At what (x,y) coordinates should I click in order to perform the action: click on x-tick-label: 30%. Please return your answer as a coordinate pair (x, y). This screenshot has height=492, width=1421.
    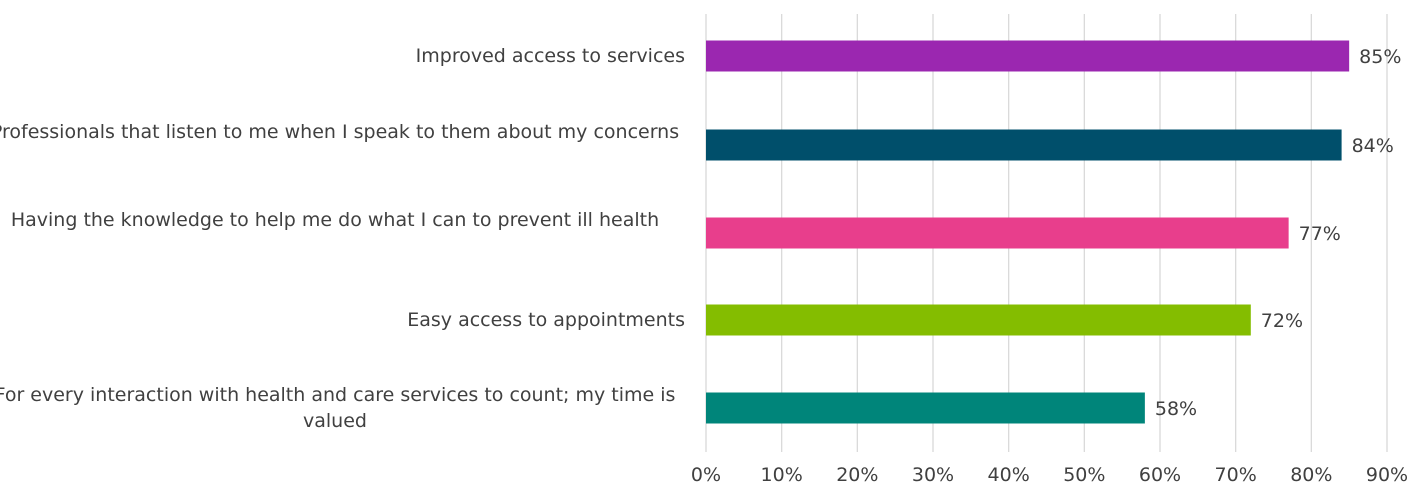
    Looking at the image, I should click on (933, 475).